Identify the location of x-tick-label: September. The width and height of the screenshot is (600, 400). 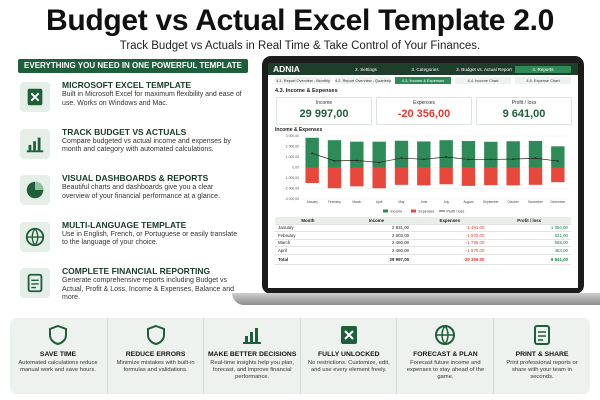
(491, 202).